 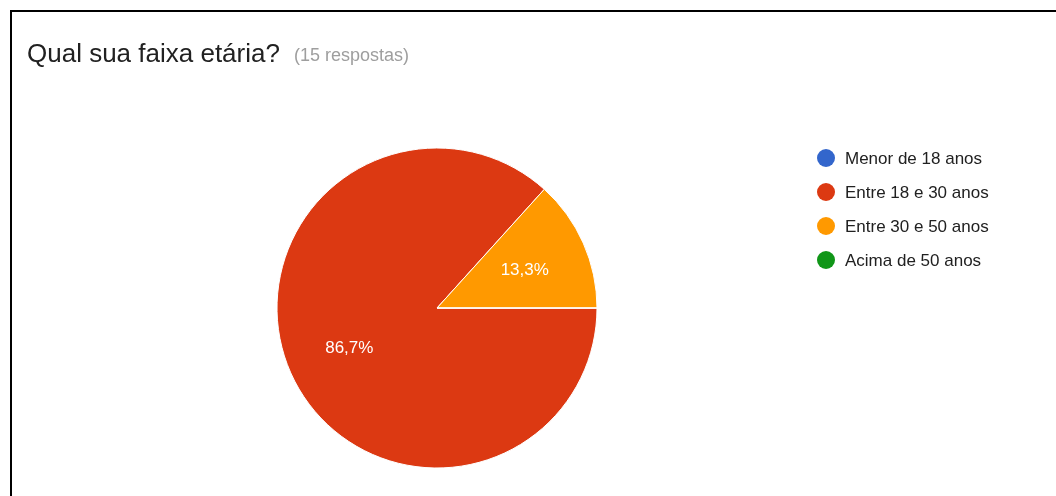 What do you see at coordinates (913, 260) in the screenshot?
I see `legend-label: Acima de 50 anos` at bounding box center [913, 260].